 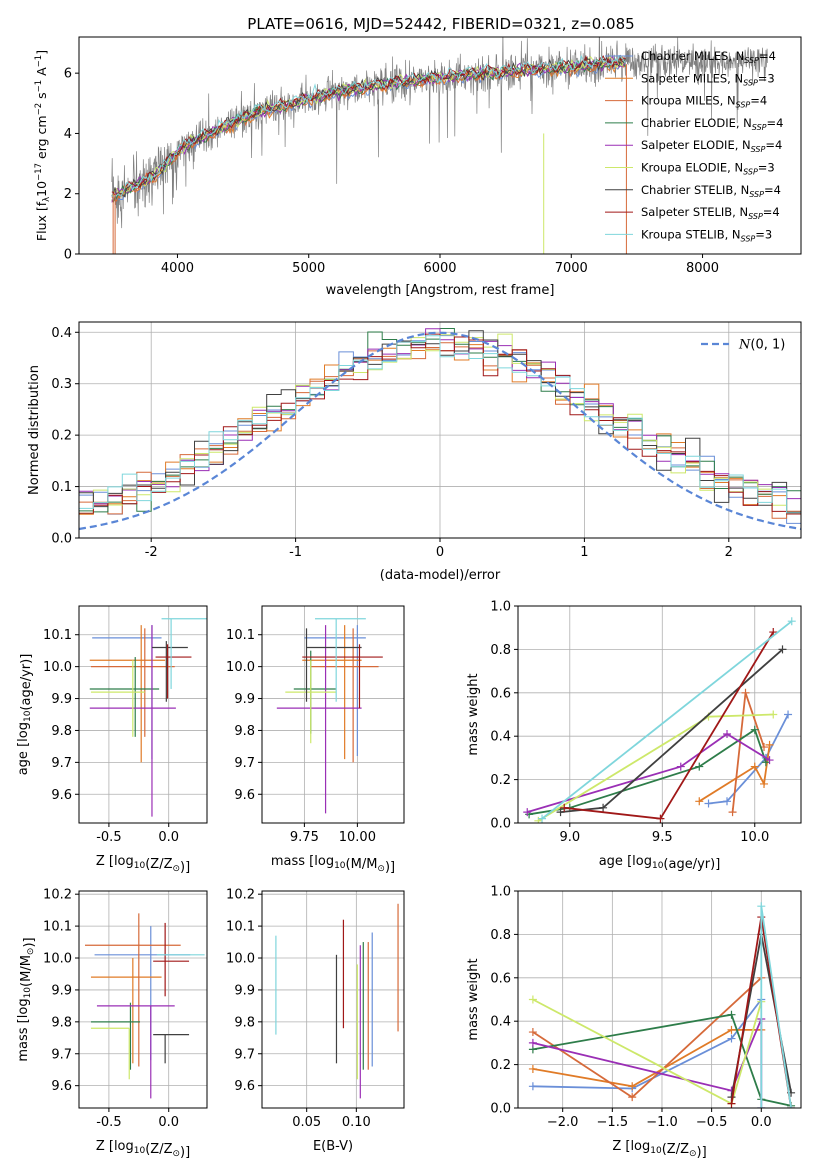 I want to click on legend-entry: Salpeter MILES, NSSP=3, so click(x=708, y=79).